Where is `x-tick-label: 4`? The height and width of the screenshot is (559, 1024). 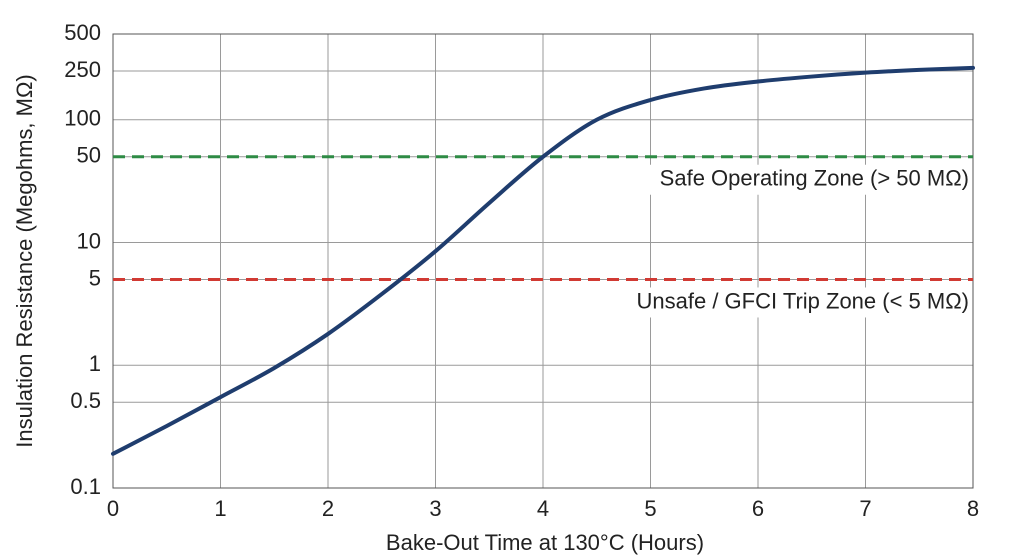
x-tick-label: 4 is located at coordinates (543, 508).